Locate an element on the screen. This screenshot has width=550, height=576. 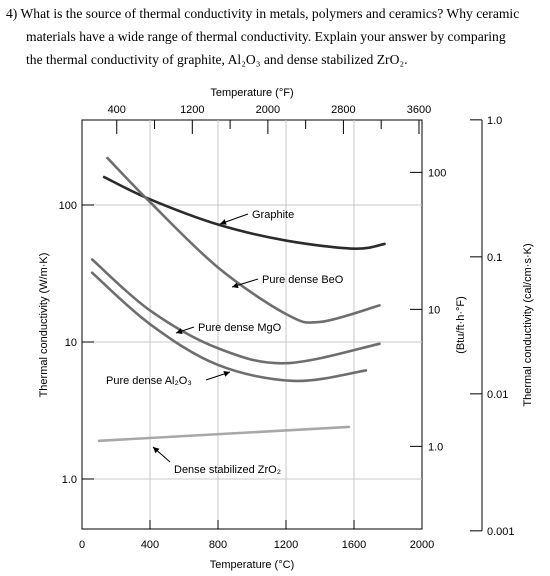
y-right1-axis-title: (Btu/ft·h·°F) is located at coordinates (461, 325).